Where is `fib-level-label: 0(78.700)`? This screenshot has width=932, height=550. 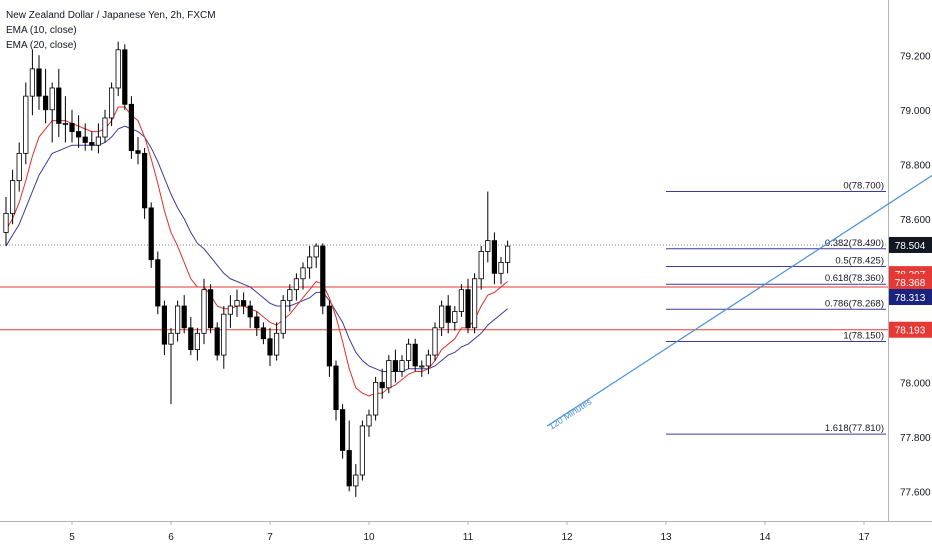
fib-level-label: 0(78.700) is located at coordinates (863, 186).